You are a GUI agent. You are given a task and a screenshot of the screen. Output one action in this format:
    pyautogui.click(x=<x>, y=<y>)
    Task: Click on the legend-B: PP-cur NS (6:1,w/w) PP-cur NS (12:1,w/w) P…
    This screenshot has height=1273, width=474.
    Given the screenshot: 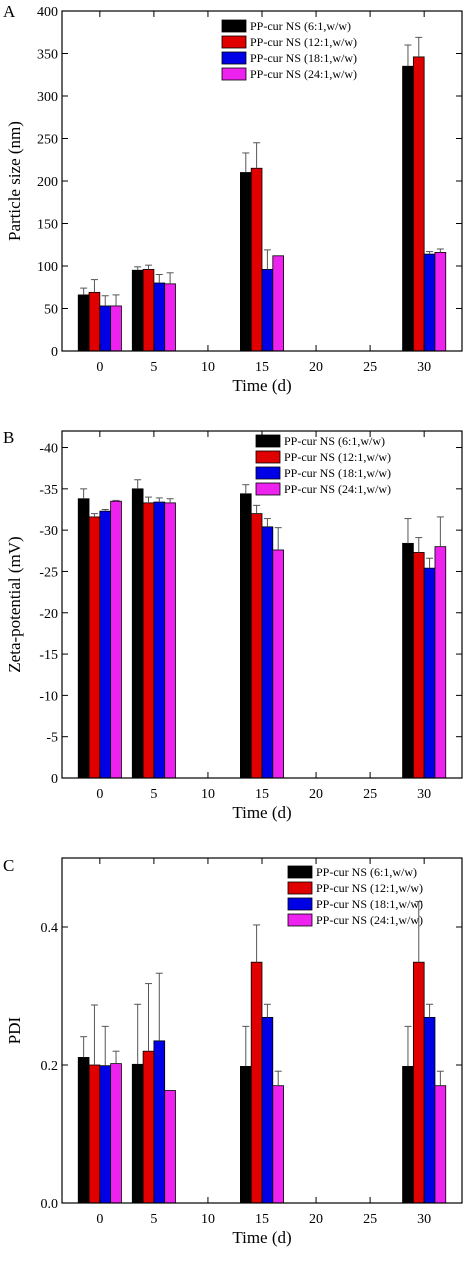 What is the action you would take?
    pyautogui.click(x=323, y=465)
    